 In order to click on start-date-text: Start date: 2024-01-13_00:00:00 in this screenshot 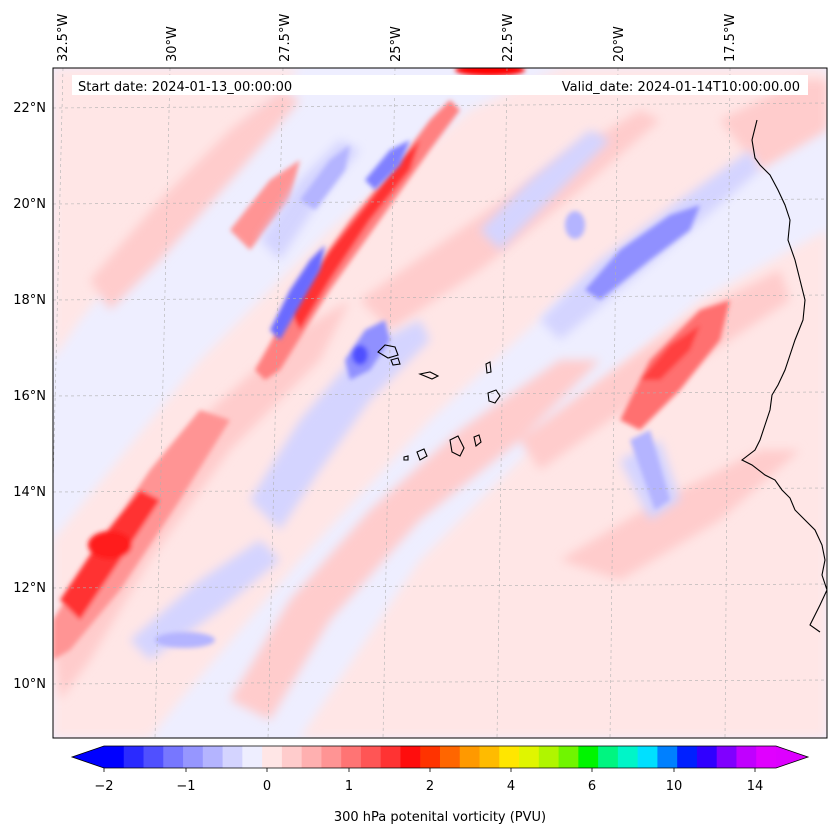, I will do `click(185, 87)`.